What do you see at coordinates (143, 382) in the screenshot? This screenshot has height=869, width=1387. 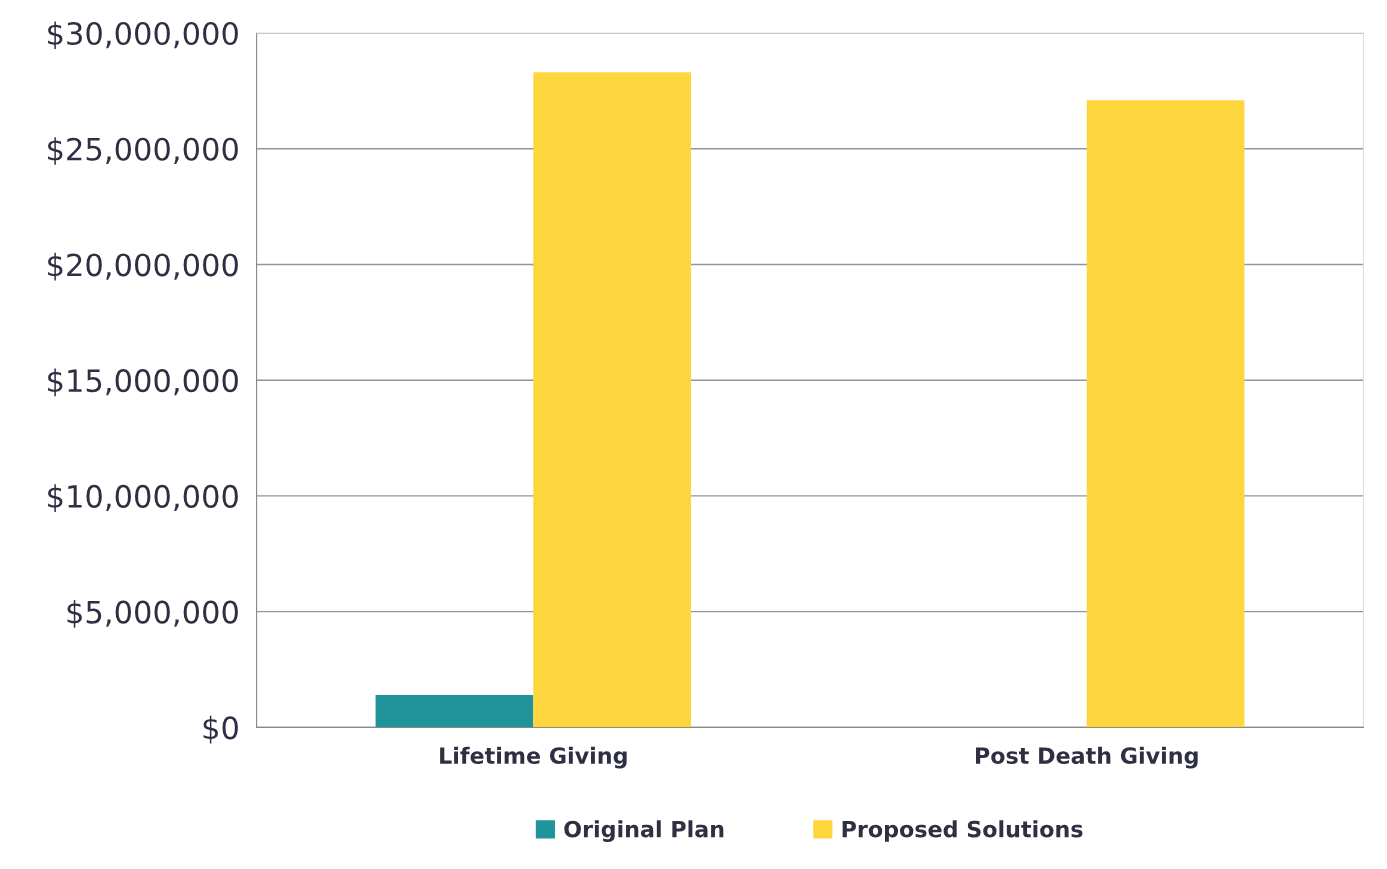 I see `y-tick-label: $15,000,000` at bounding box center [143, 382].